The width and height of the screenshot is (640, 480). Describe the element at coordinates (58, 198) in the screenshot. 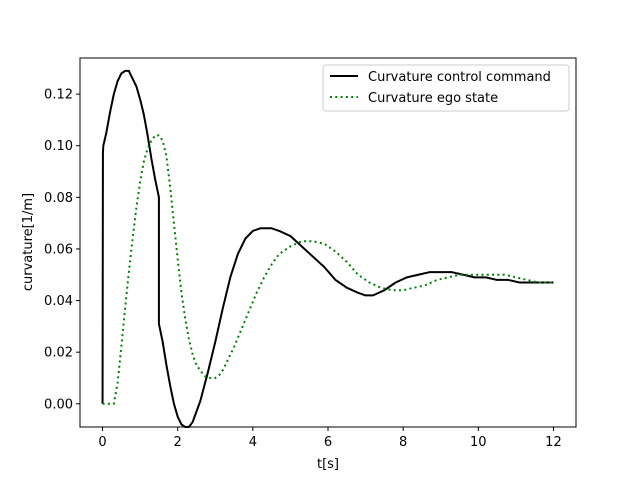

I see `y-tick-label: 0.08` at that location.